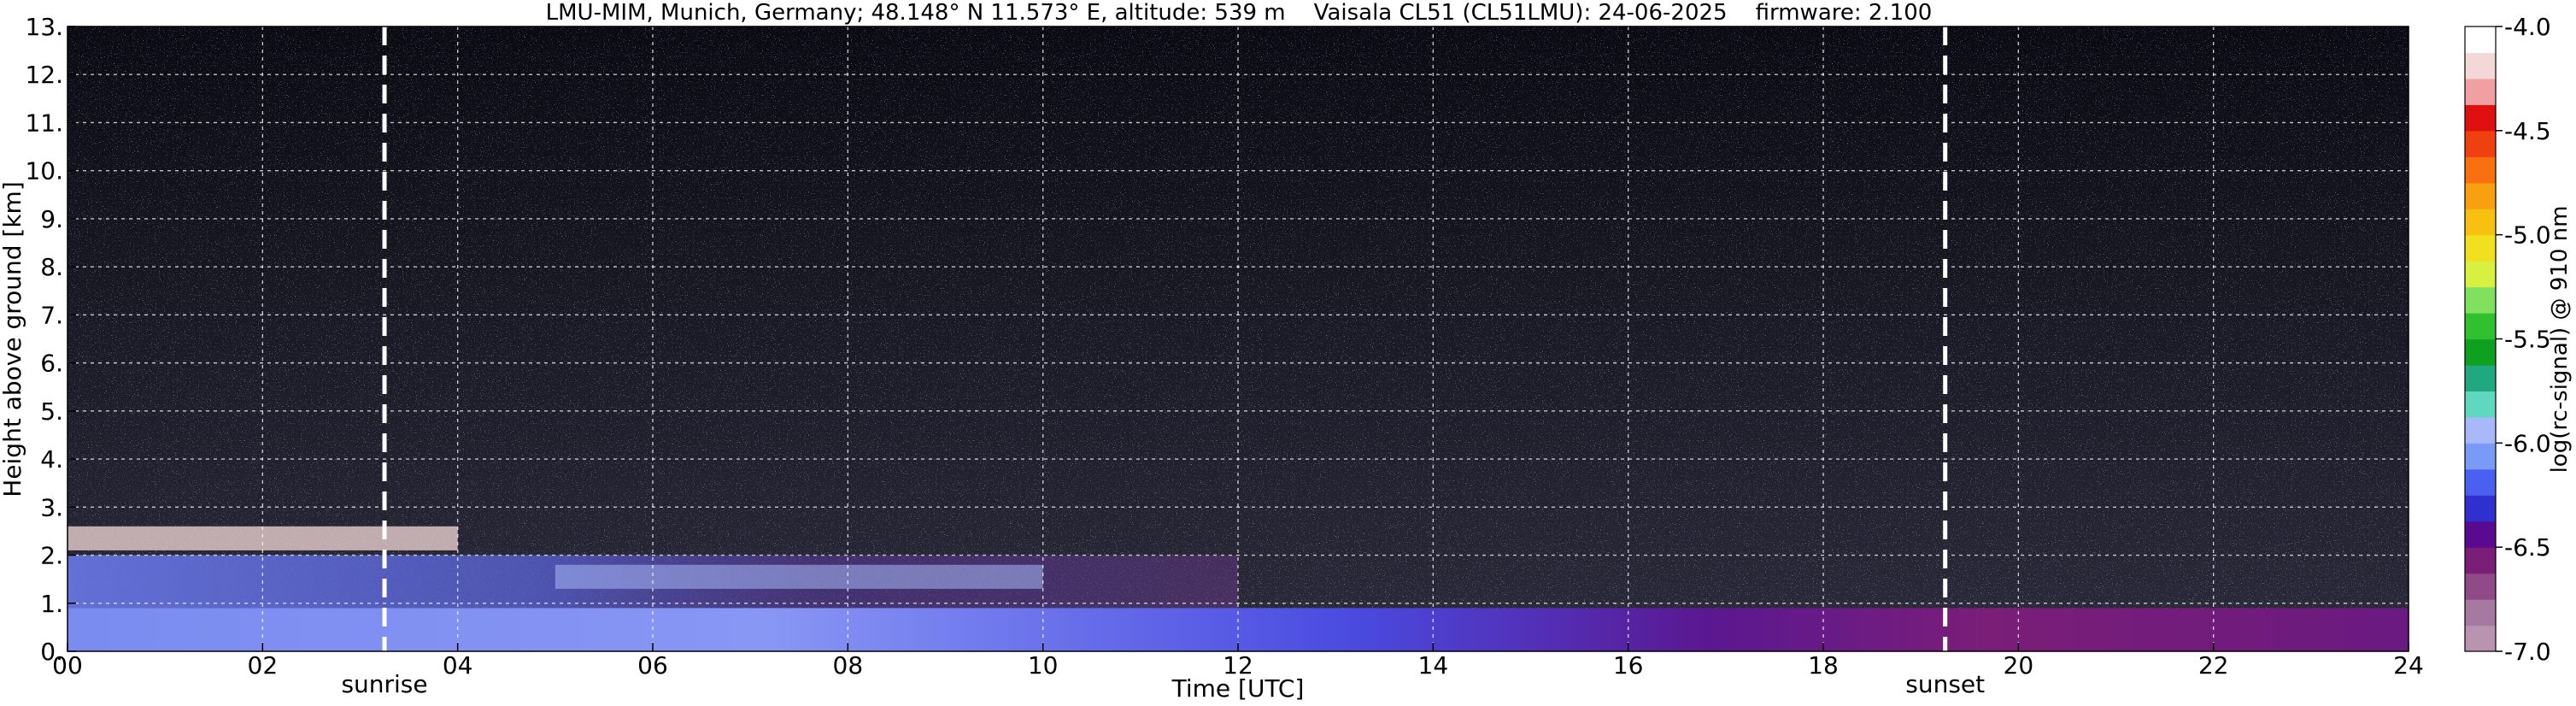  I want to click on y-tick-label: 11., so click(44, 123).